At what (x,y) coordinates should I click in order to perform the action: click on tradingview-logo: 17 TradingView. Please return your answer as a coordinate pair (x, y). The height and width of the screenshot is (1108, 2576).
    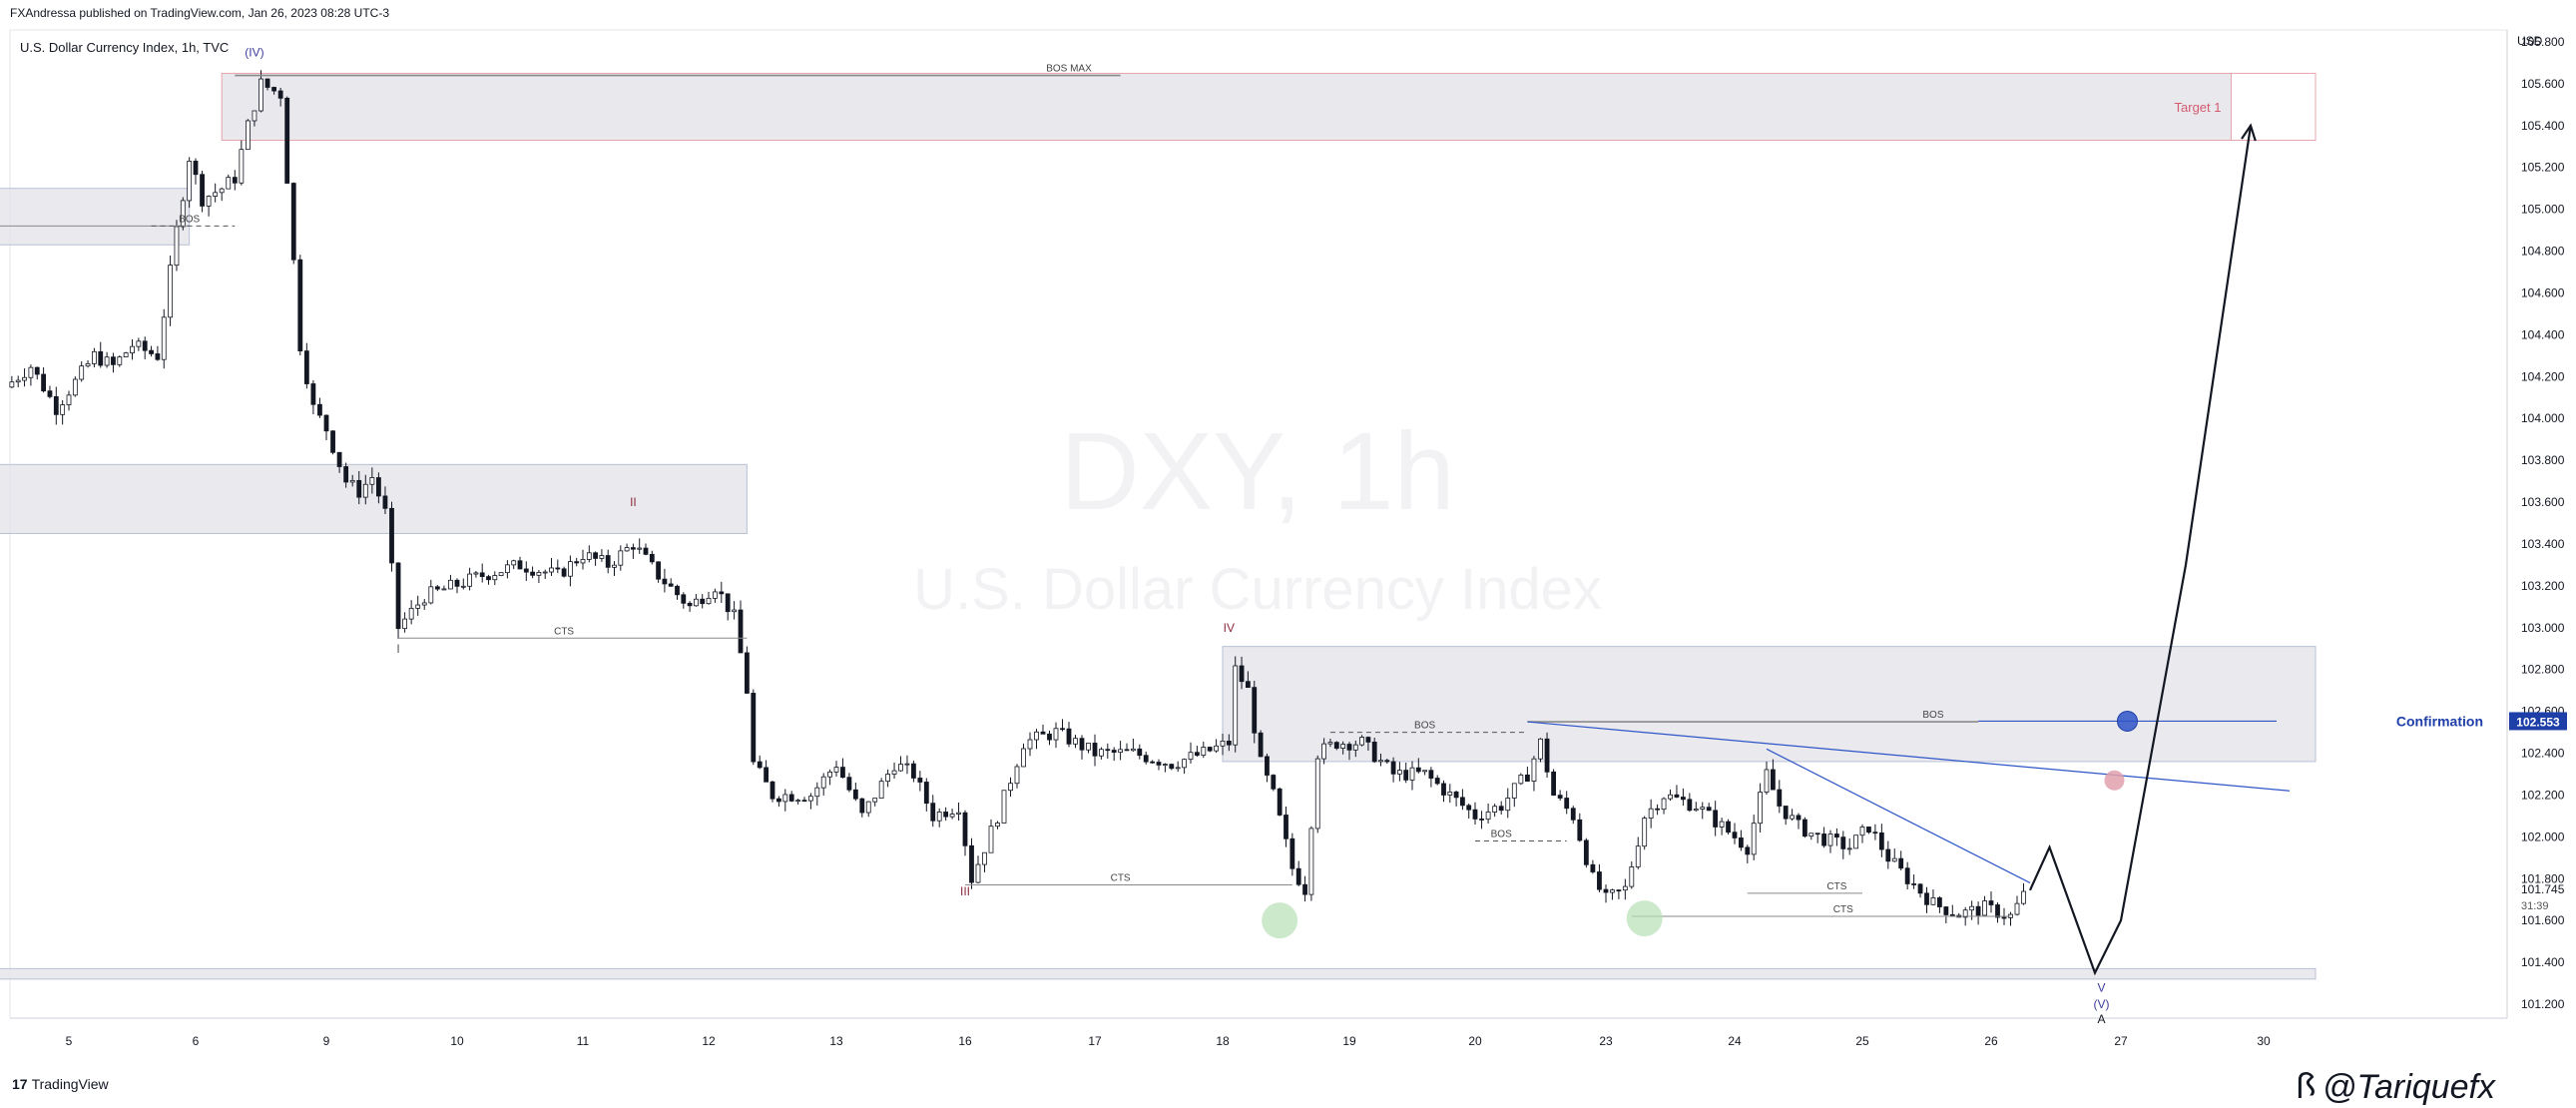
    Looking at the image, I should click on (61, 1084).